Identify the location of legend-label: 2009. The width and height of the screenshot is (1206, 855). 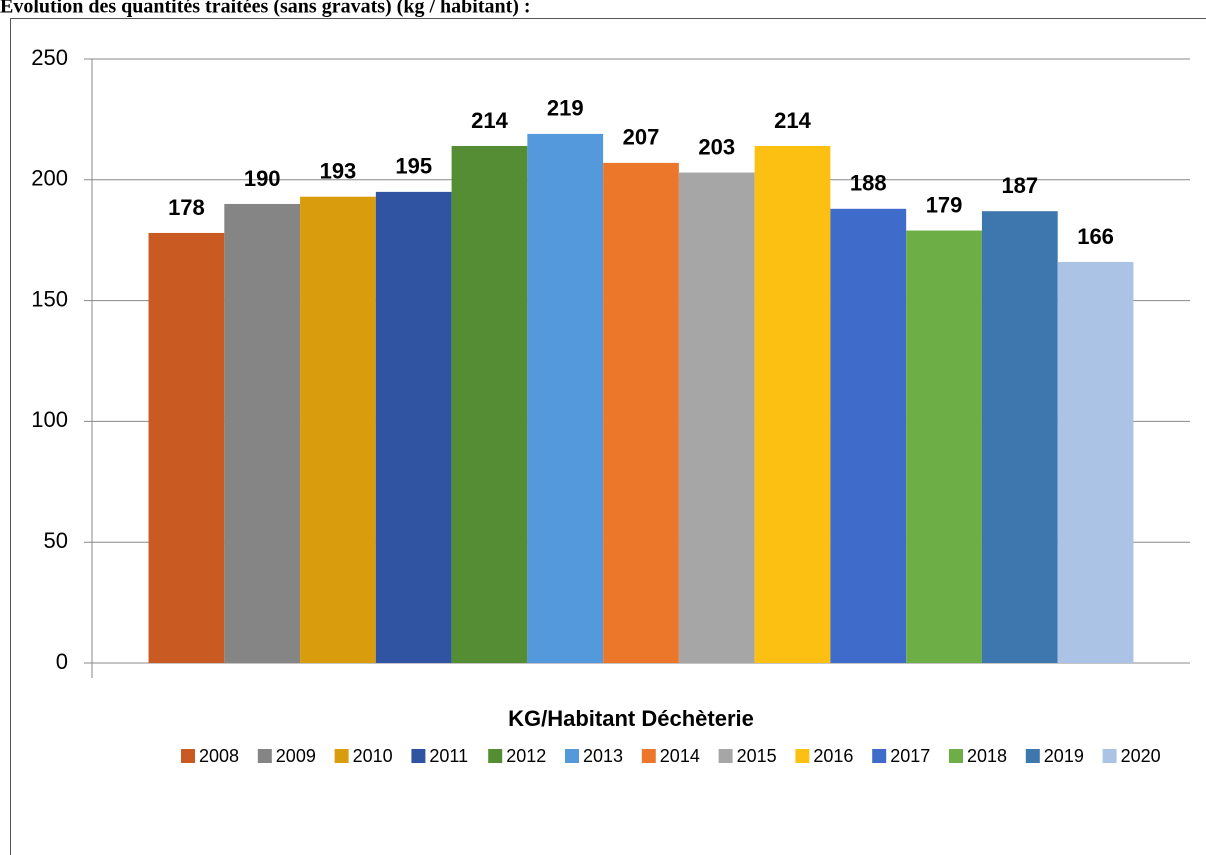
(296, 756).